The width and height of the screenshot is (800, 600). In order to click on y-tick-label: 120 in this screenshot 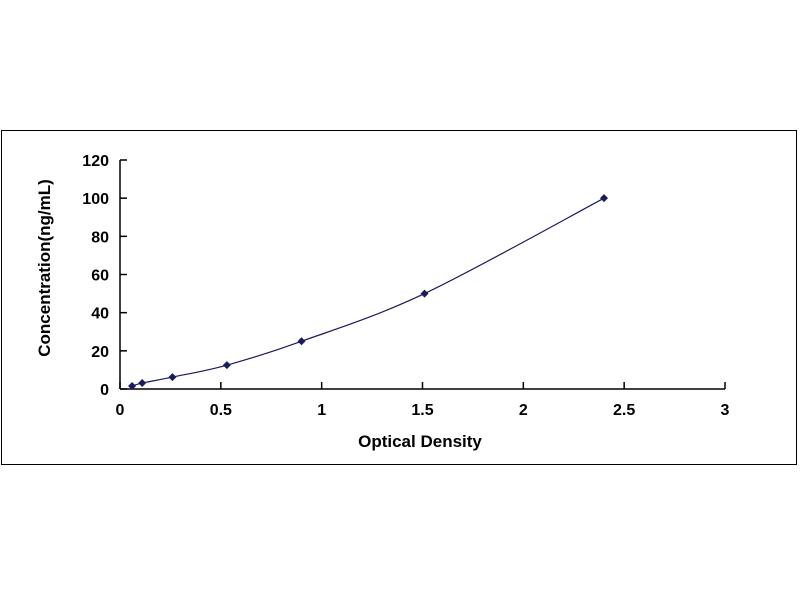, I will do `click(95, 161)`.